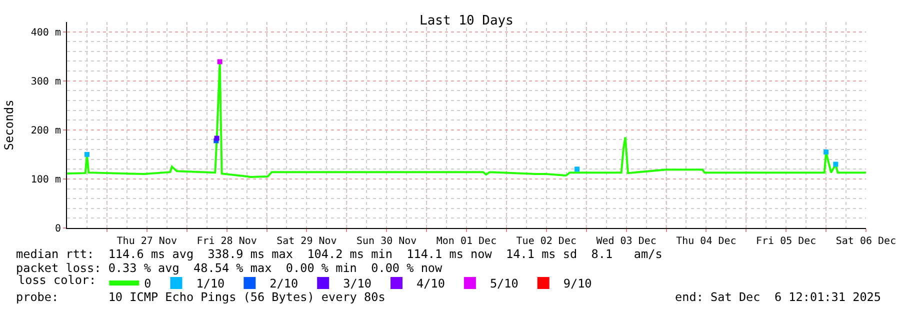 Image resolution: width=897 pixels, height=310 pixels. I want to click on legend-label: 9/10, so click(577, 283).